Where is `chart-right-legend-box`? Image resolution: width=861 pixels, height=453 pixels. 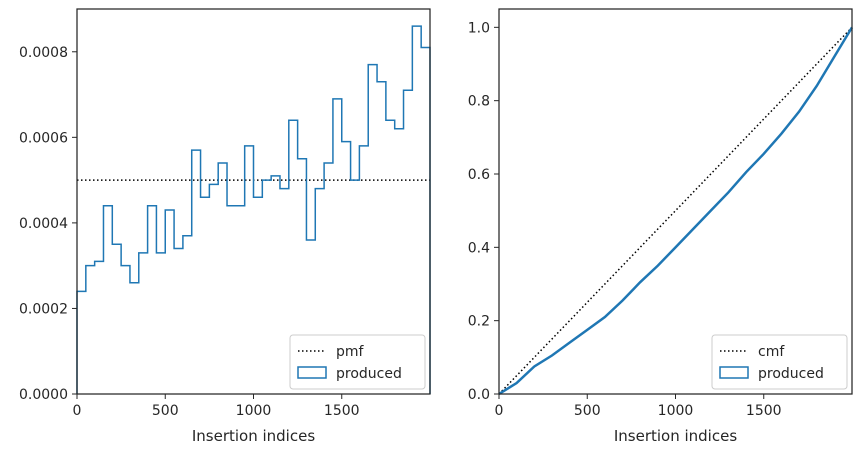
chart-right-legend-box is located at coordinates (779, 362).